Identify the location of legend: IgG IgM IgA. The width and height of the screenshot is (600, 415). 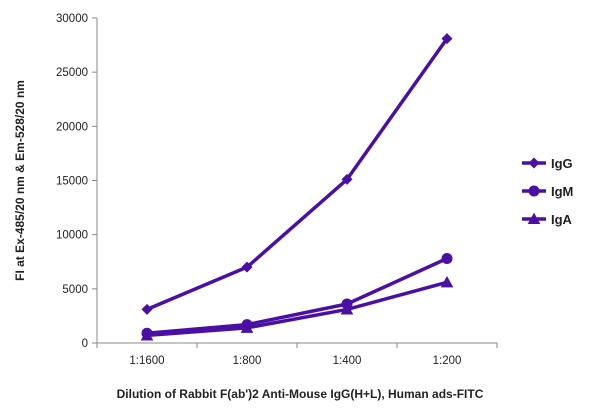
(547, 191).